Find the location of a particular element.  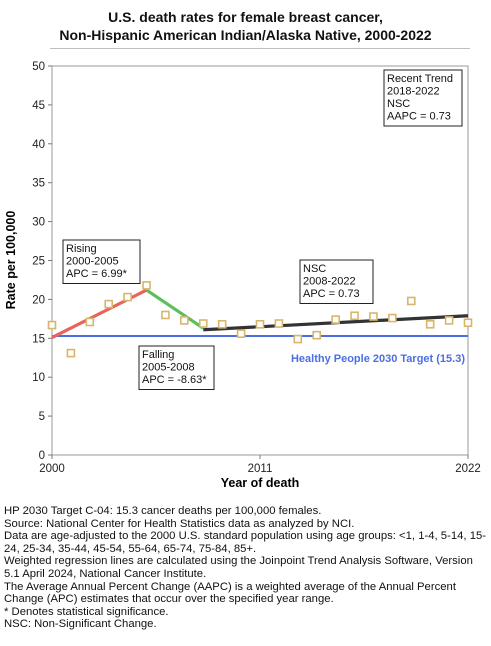

annotation-line: 2000-2005 is located at coordinates (92, 262).